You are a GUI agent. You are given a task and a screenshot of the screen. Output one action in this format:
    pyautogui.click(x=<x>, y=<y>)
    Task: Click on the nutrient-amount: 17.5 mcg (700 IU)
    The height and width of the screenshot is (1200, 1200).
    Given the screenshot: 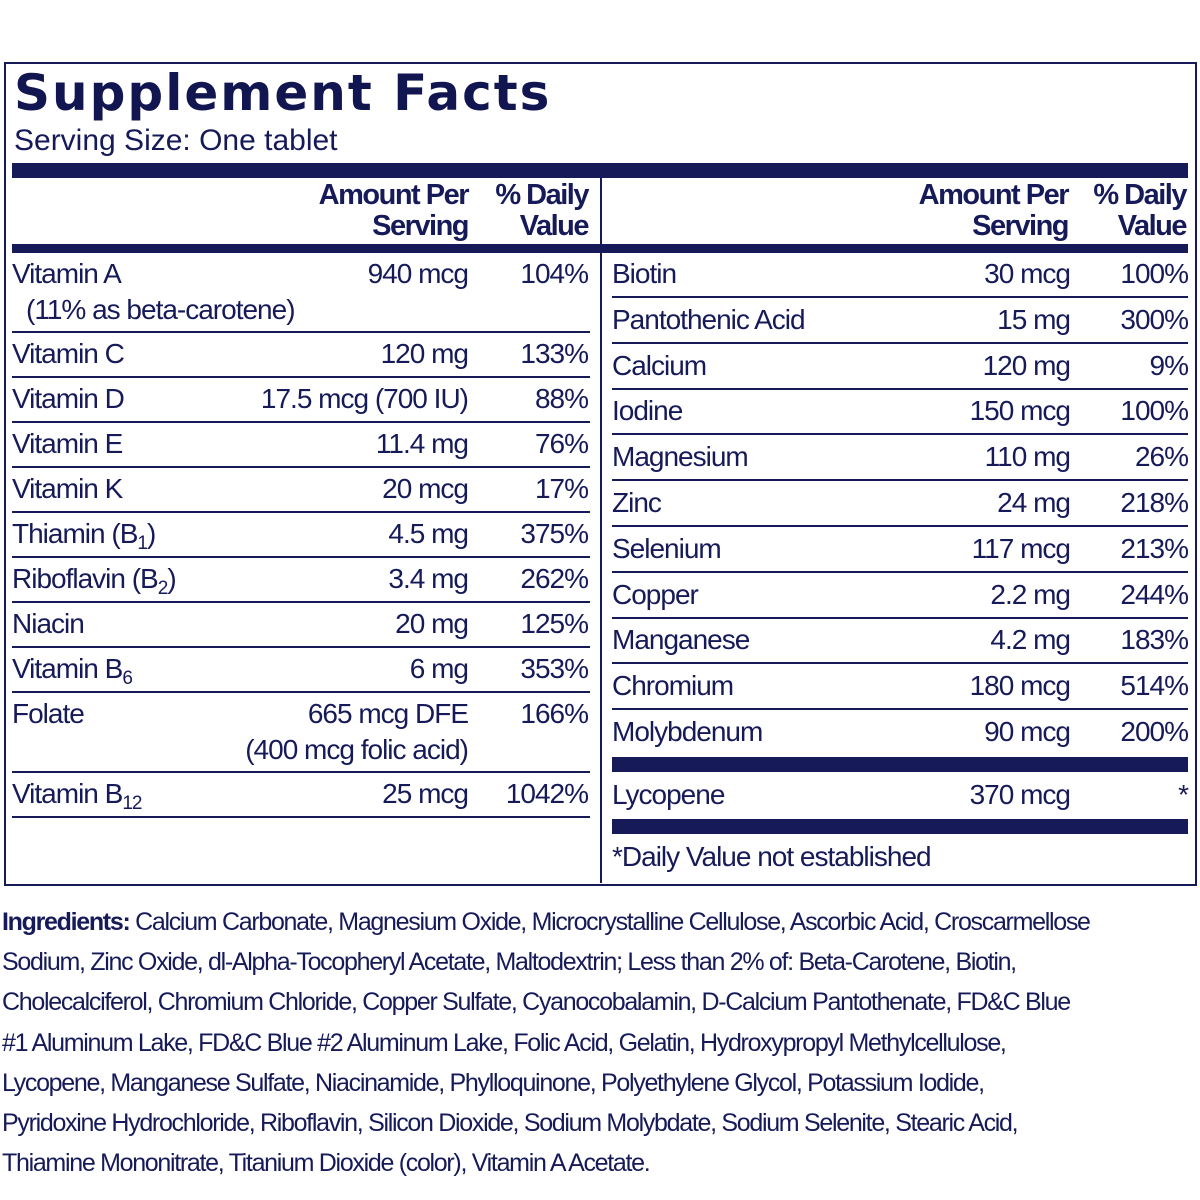 What is the action you would take?
    pyautogui.click(x=364, y=398)
    